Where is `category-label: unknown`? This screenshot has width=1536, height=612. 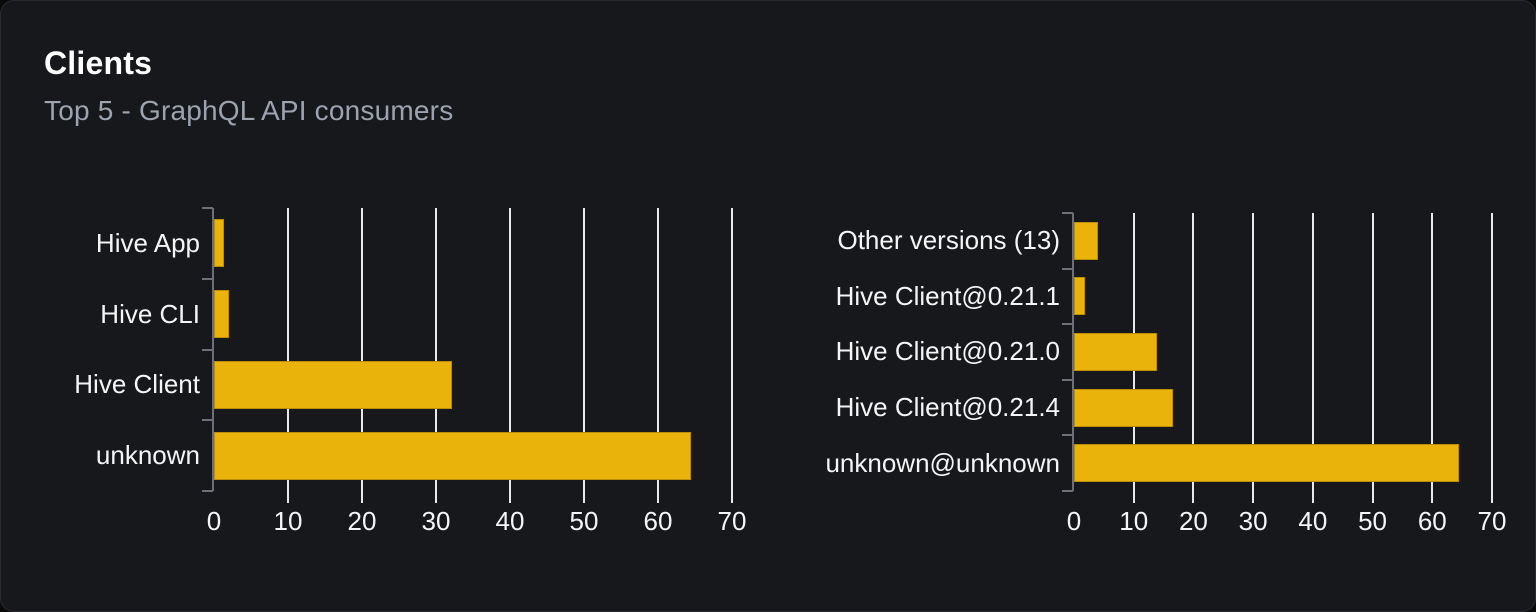
category-label: unknown is located at coordinates (147, 455).